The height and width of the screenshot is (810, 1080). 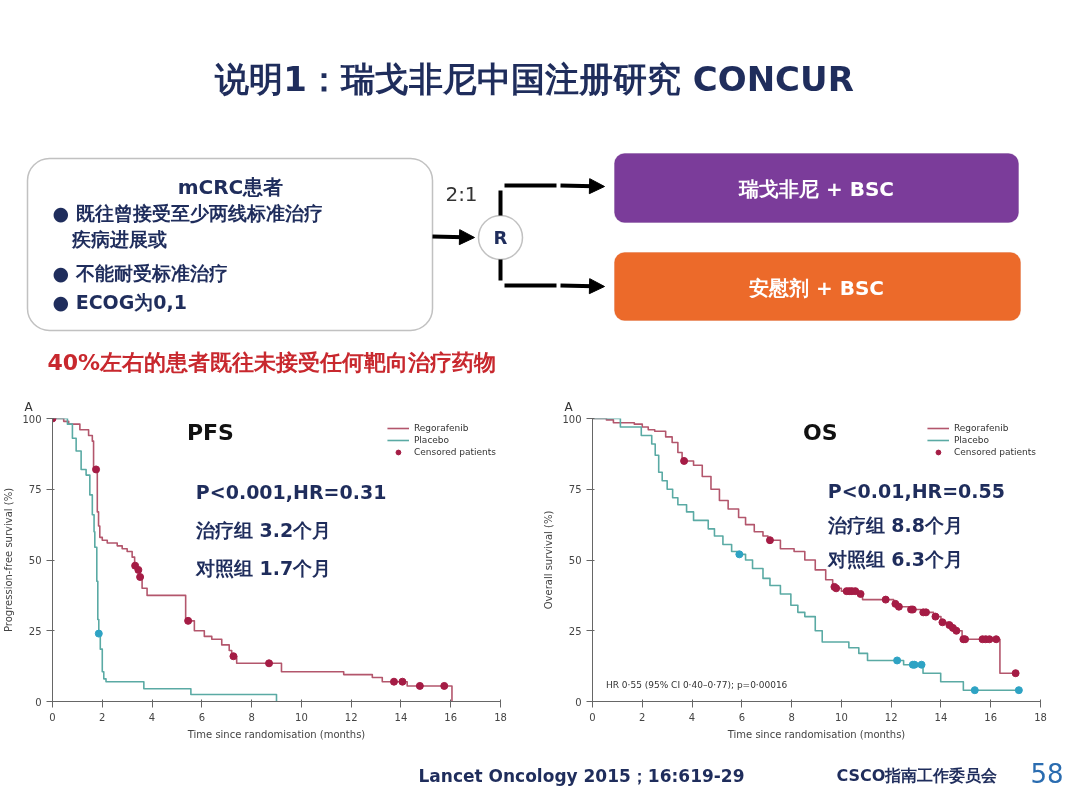 I want to click on annotation: 治疗组 3.2个月, so click(x=263, y=530).